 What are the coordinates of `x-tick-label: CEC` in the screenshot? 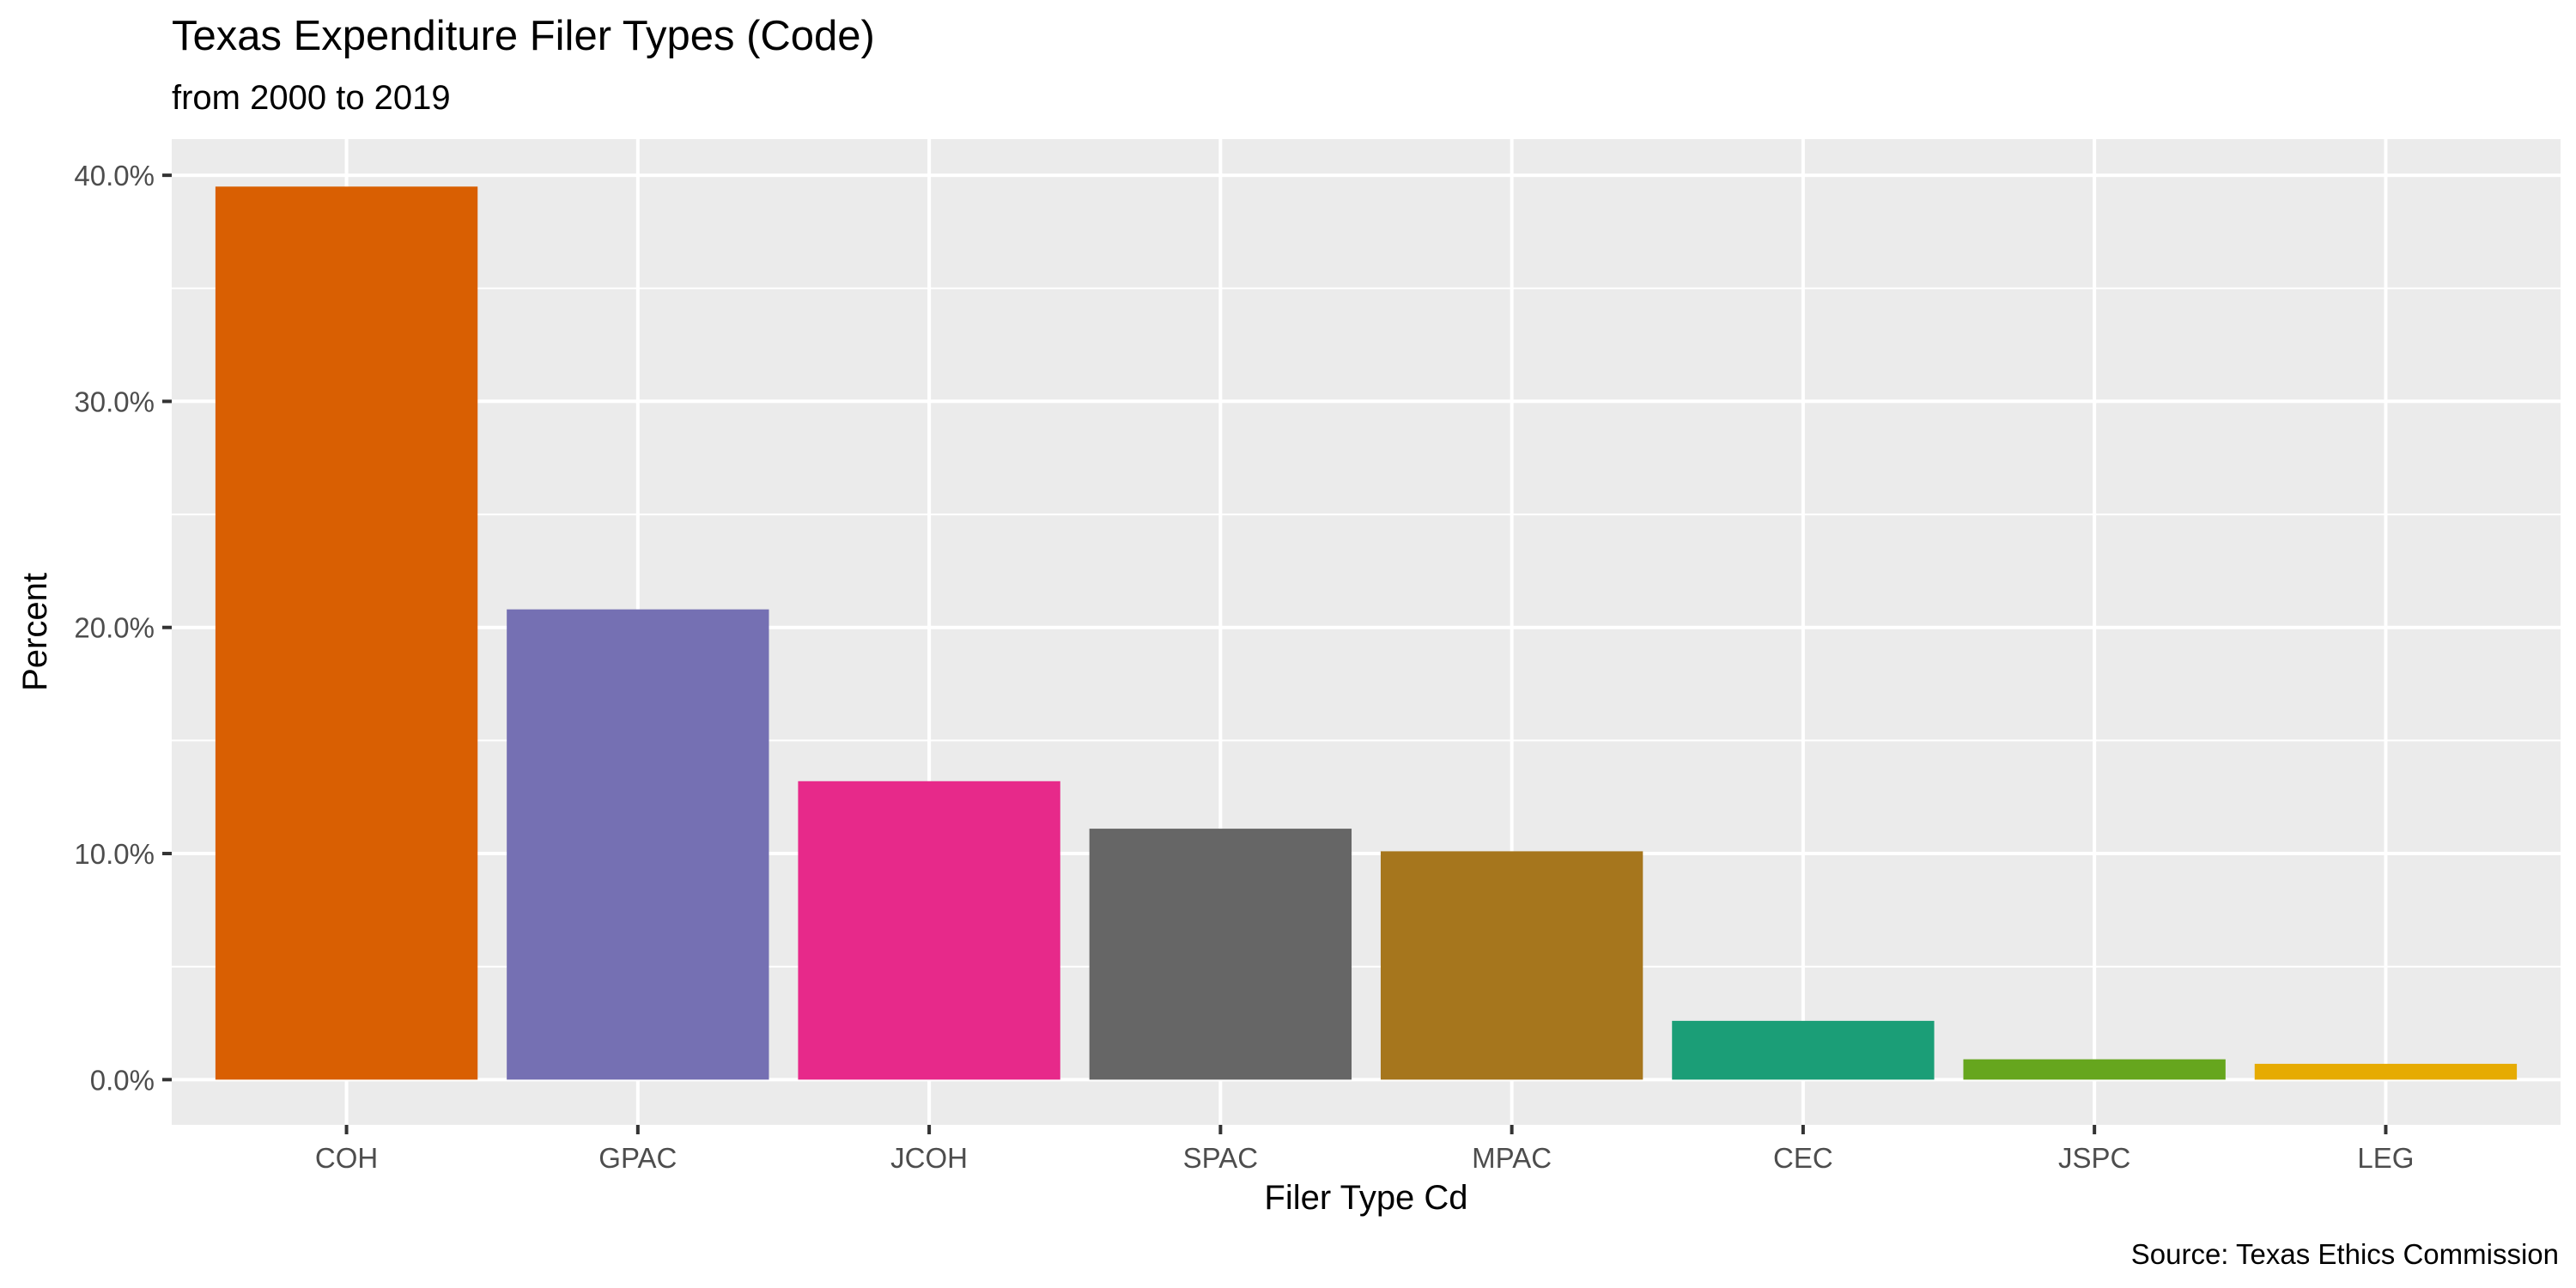 It's located at (1803, 1158).